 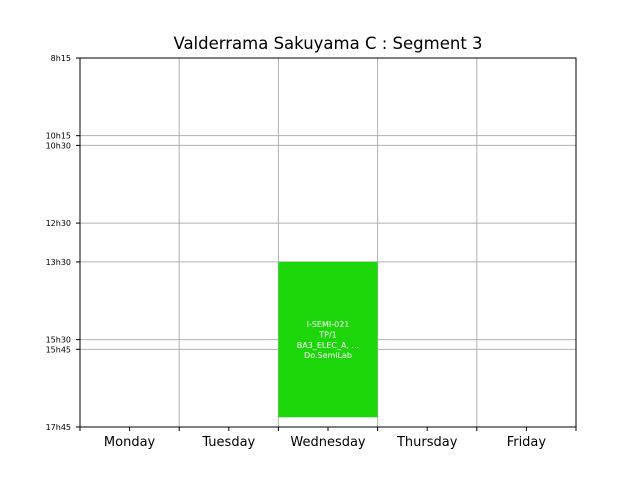 I want to click on chart-title: Valderrama Sakuyama C : Segment 3, so click(x=327, y=43).